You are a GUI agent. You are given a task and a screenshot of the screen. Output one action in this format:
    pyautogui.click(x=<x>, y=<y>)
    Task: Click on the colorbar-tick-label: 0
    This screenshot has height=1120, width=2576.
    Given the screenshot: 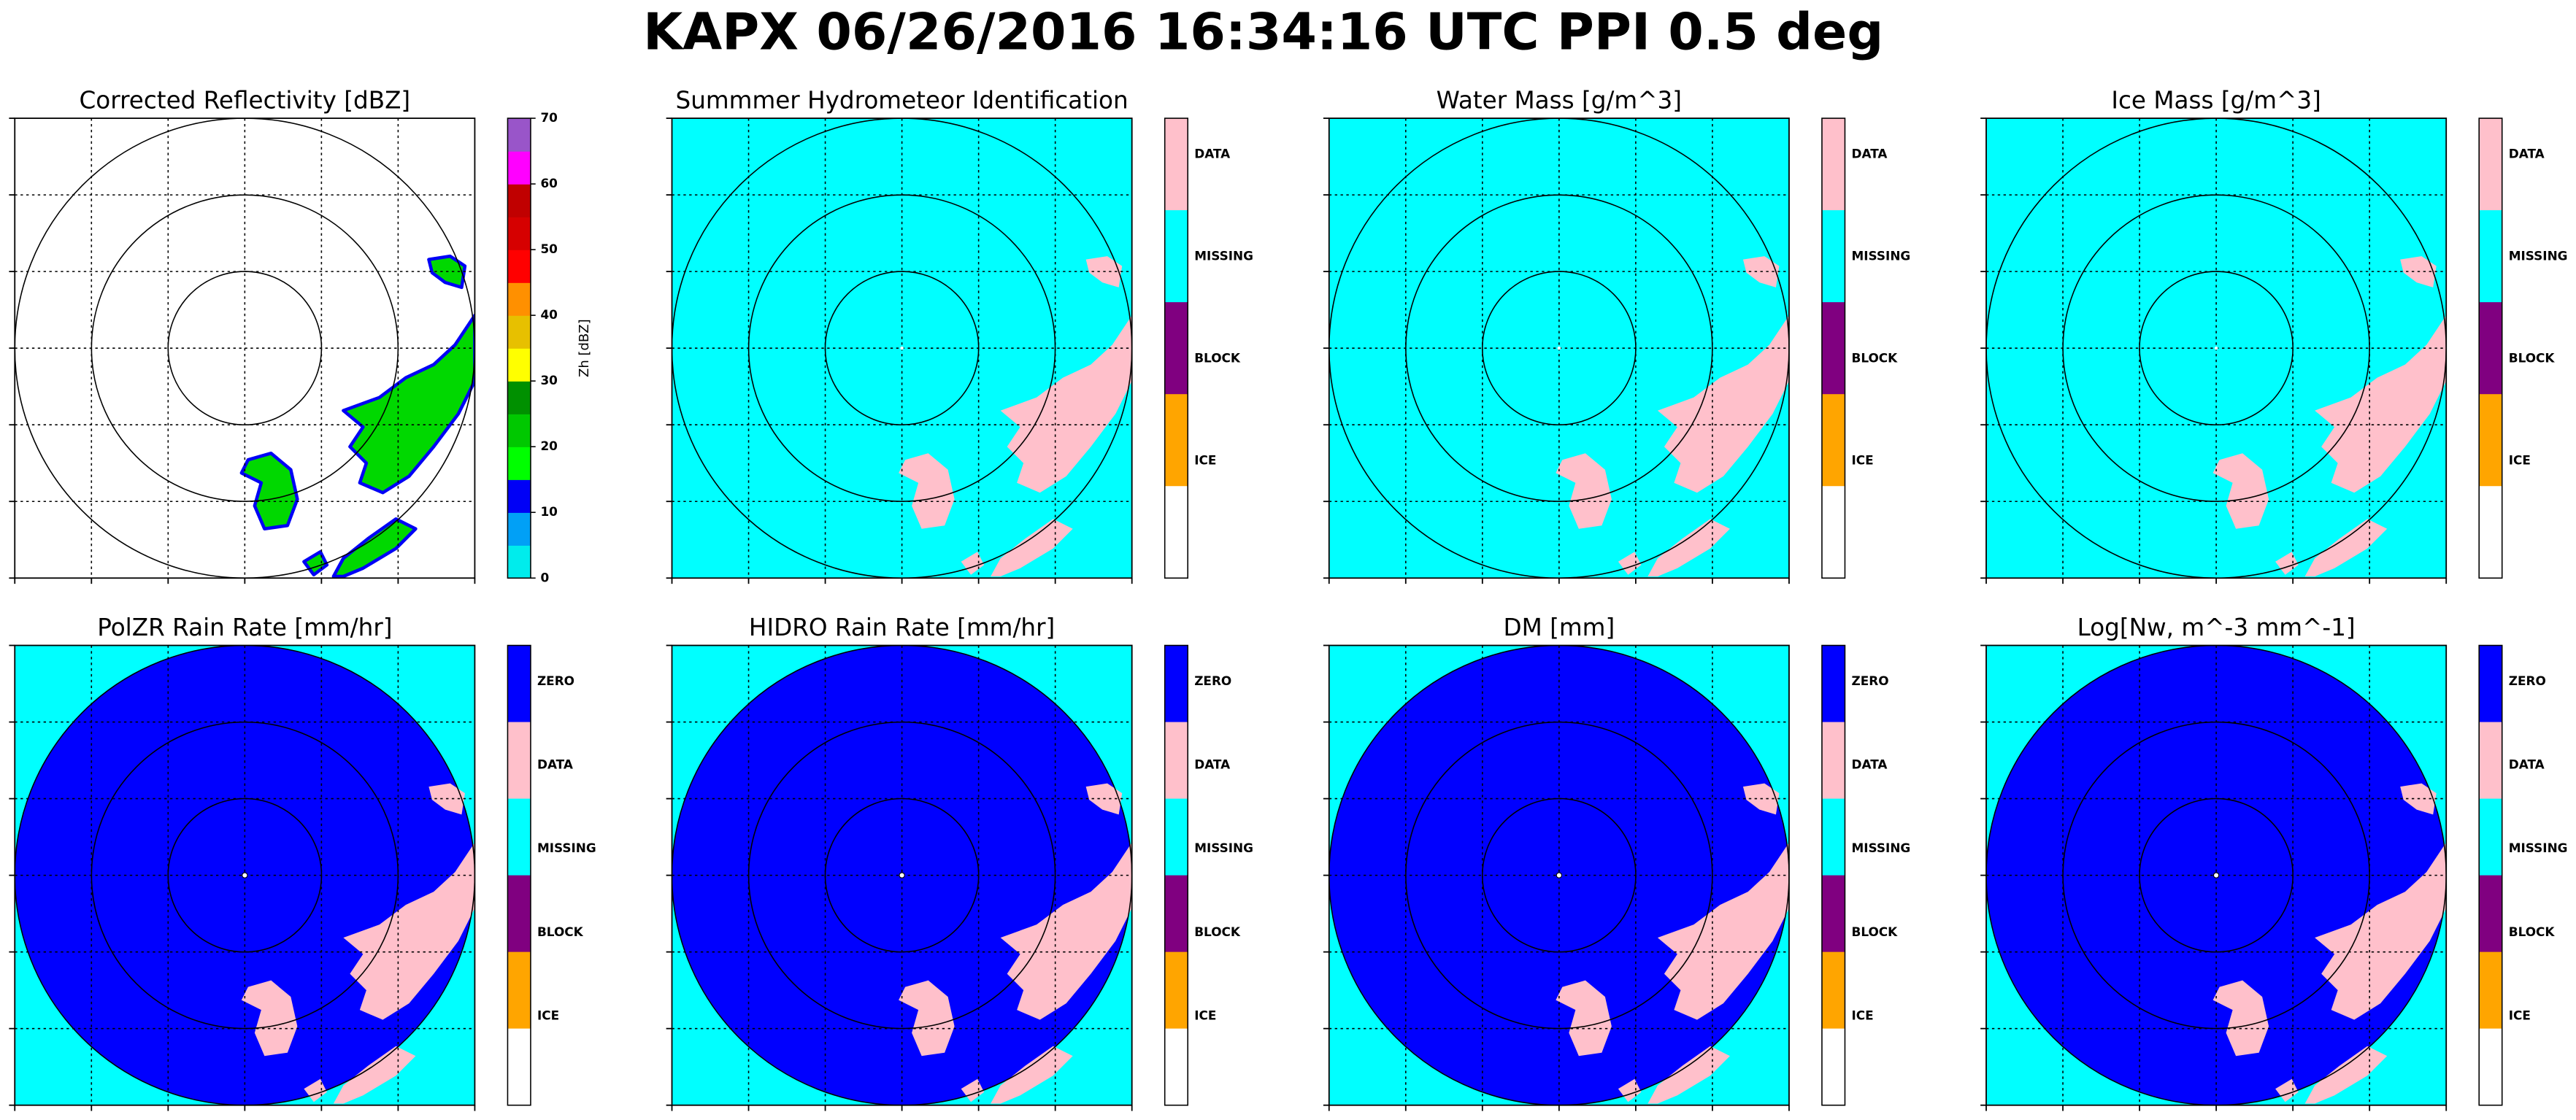 What is the action you would take?
    pyautogui.click(x=544, y=577)
    